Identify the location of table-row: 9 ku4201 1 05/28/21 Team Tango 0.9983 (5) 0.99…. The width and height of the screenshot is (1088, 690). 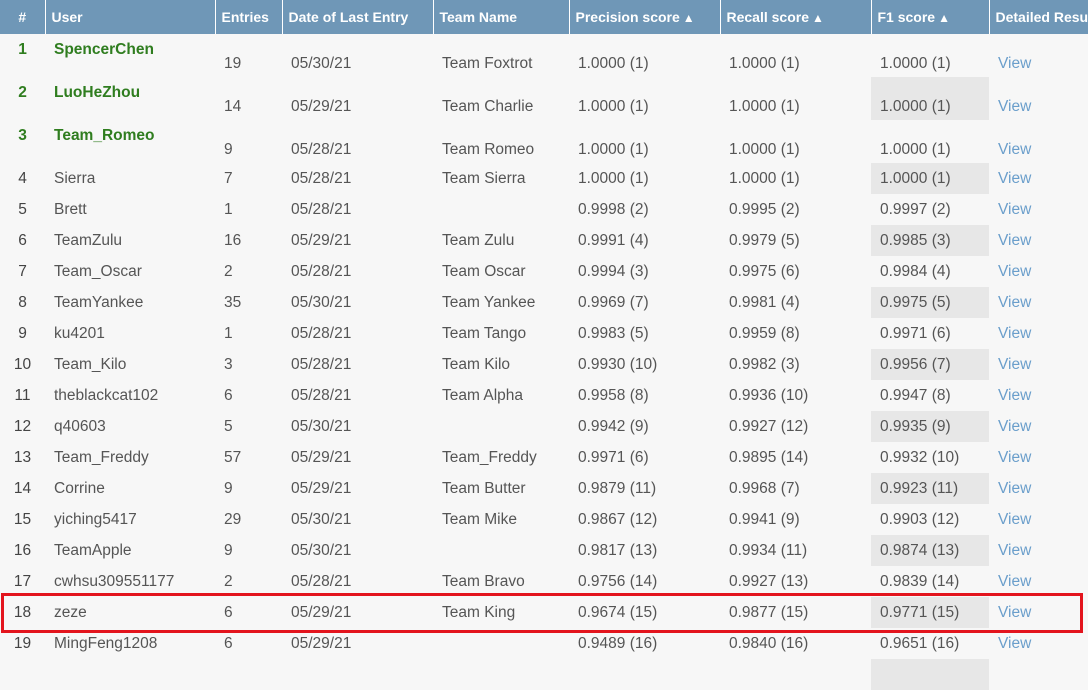
(544, 333).